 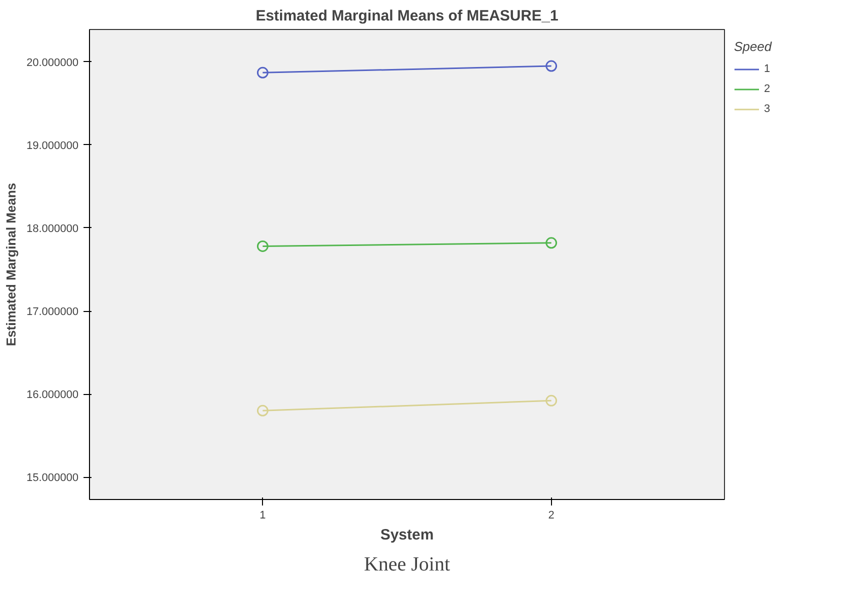 What do you see at coordinates (407, 565) in the screenshot?
I see `text: Knee Joint` at bounding box center [407, 565].